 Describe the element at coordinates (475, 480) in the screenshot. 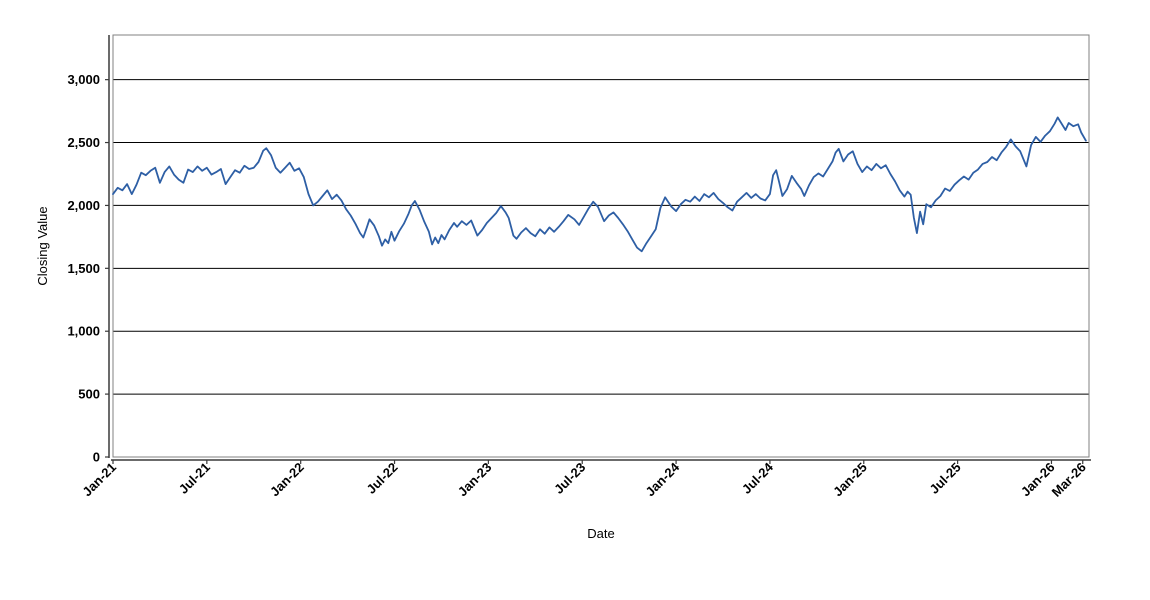

I see `x-tick-label: Jan-23` at that location.